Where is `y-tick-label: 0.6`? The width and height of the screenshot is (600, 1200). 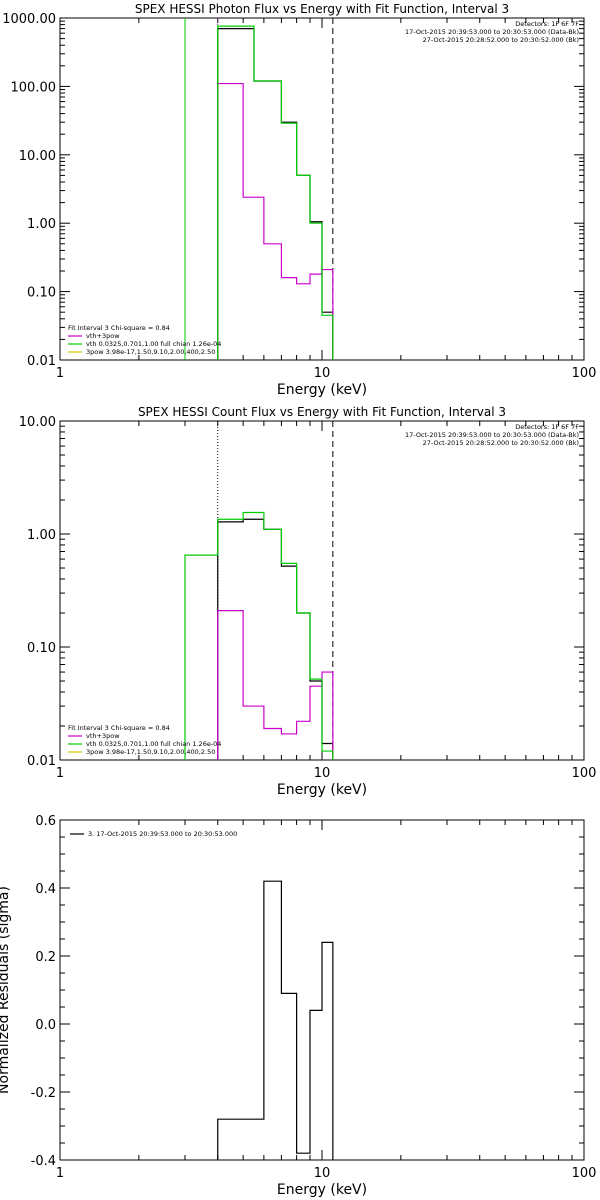 y-tick-label: 0.6 is located at coordinates (45, 821).